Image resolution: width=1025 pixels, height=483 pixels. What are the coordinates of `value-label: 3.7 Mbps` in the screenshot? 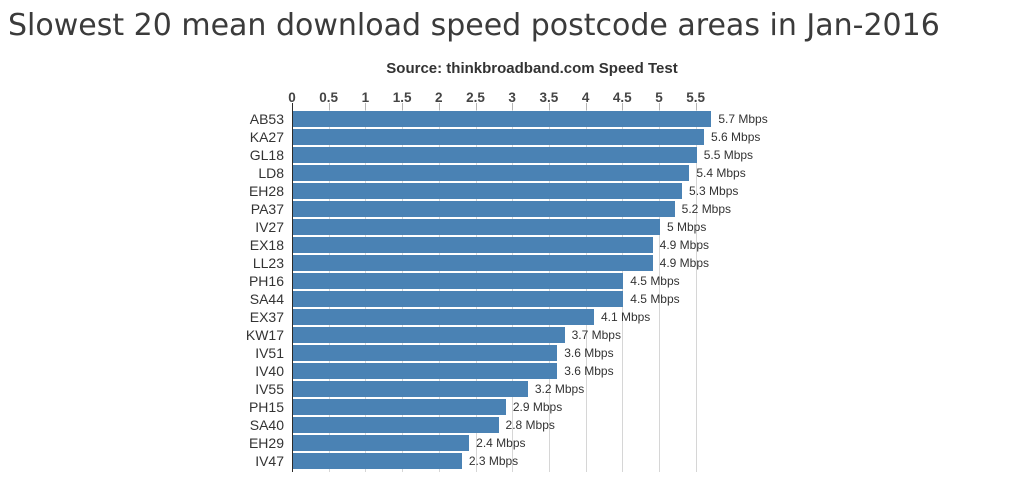 It's located at (596, 335).